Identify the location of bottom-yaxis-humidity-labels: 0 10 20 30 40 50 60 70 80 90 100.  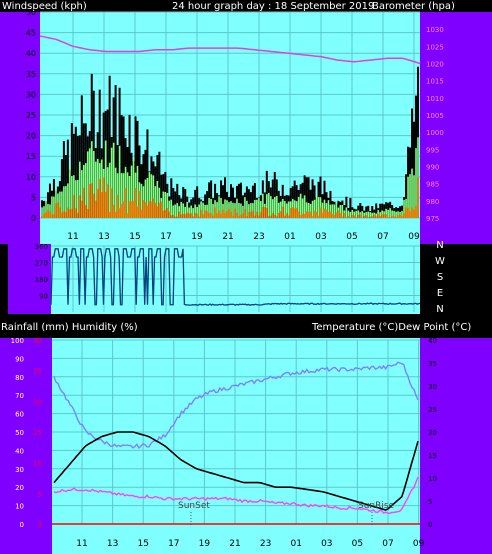
(17, 433).